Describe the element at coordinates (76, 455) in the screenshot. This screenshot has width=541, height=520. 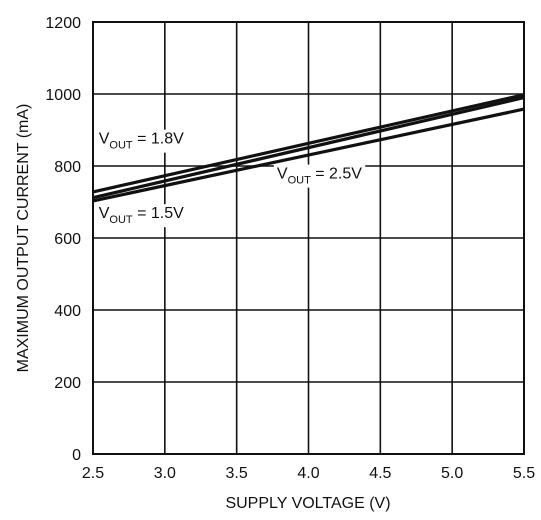
I see `y-tick-label: 0` at that location.